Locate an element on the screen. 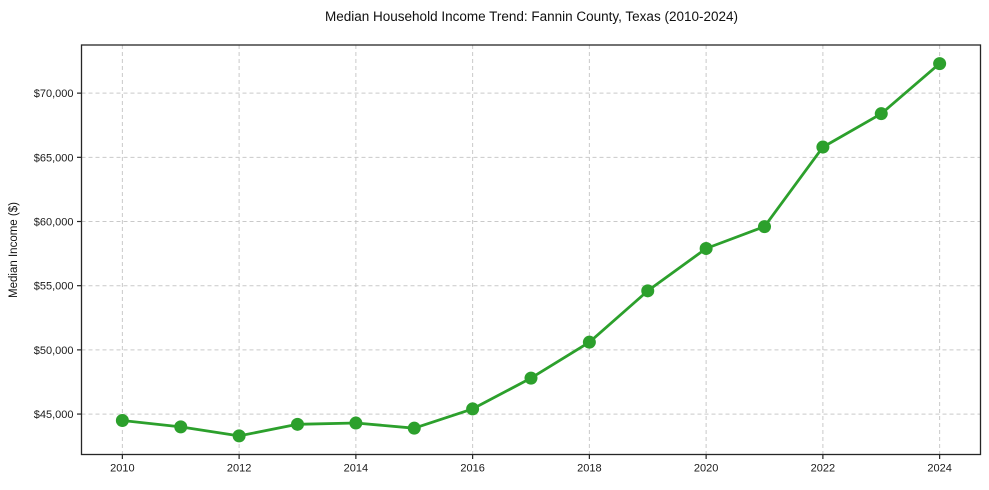 Image resolution: width=989 pixels, height=490 pixels. y-tick-label: $45,000 is located at coordinates (54, 415).